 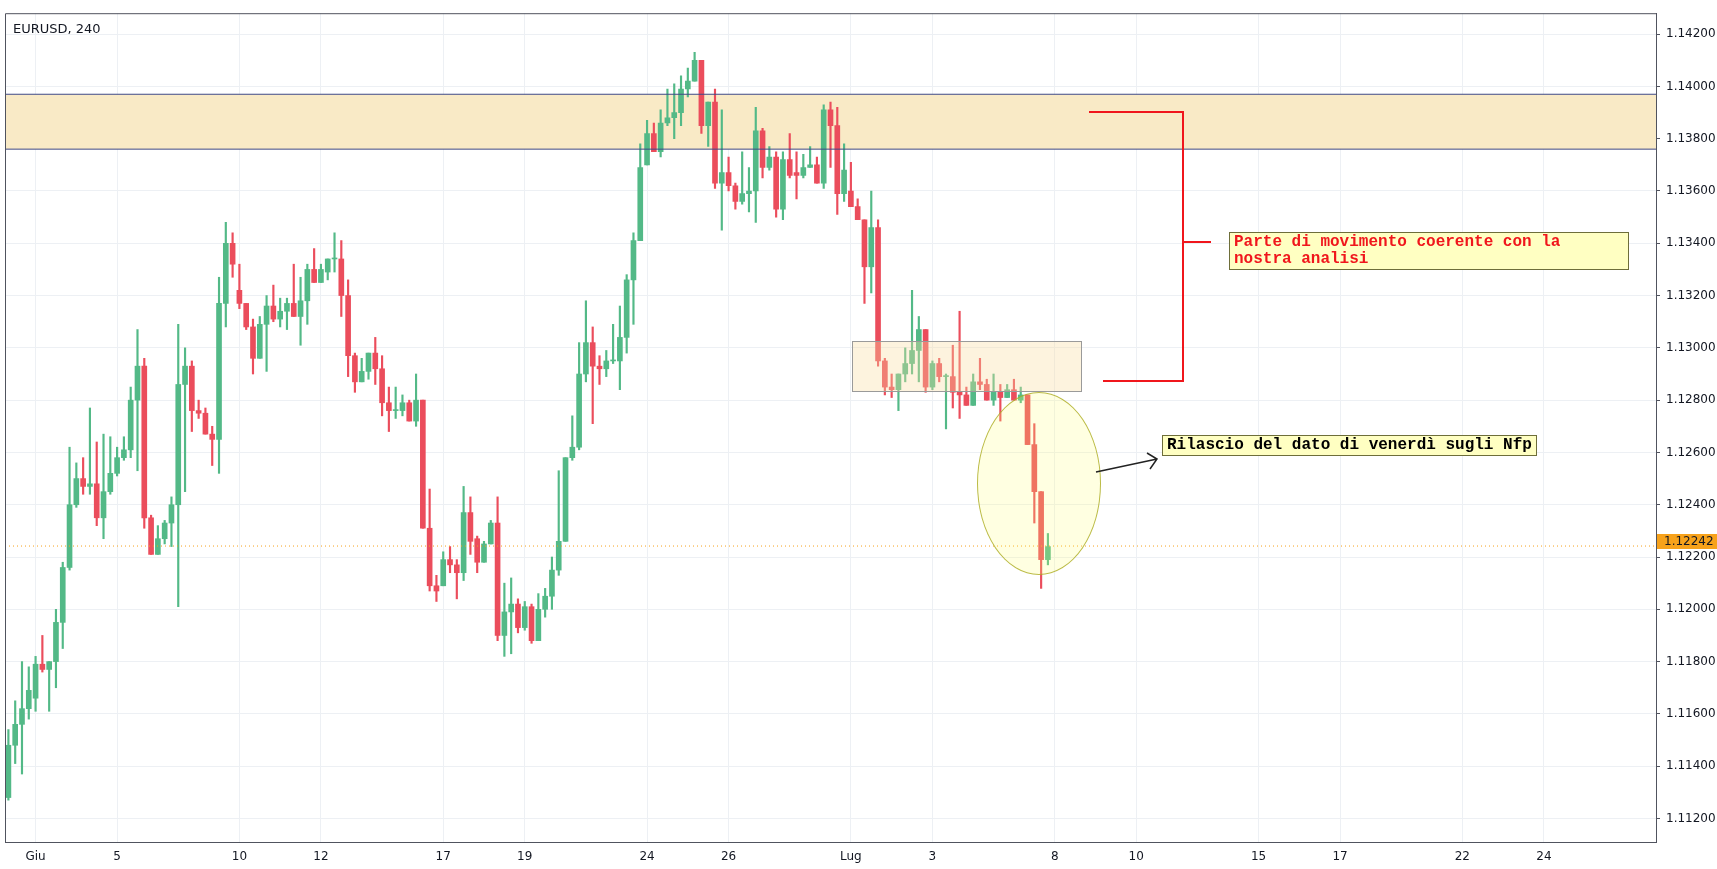 I want to click on y-tick-label: 1.14200, so click(x=1691, y=33).